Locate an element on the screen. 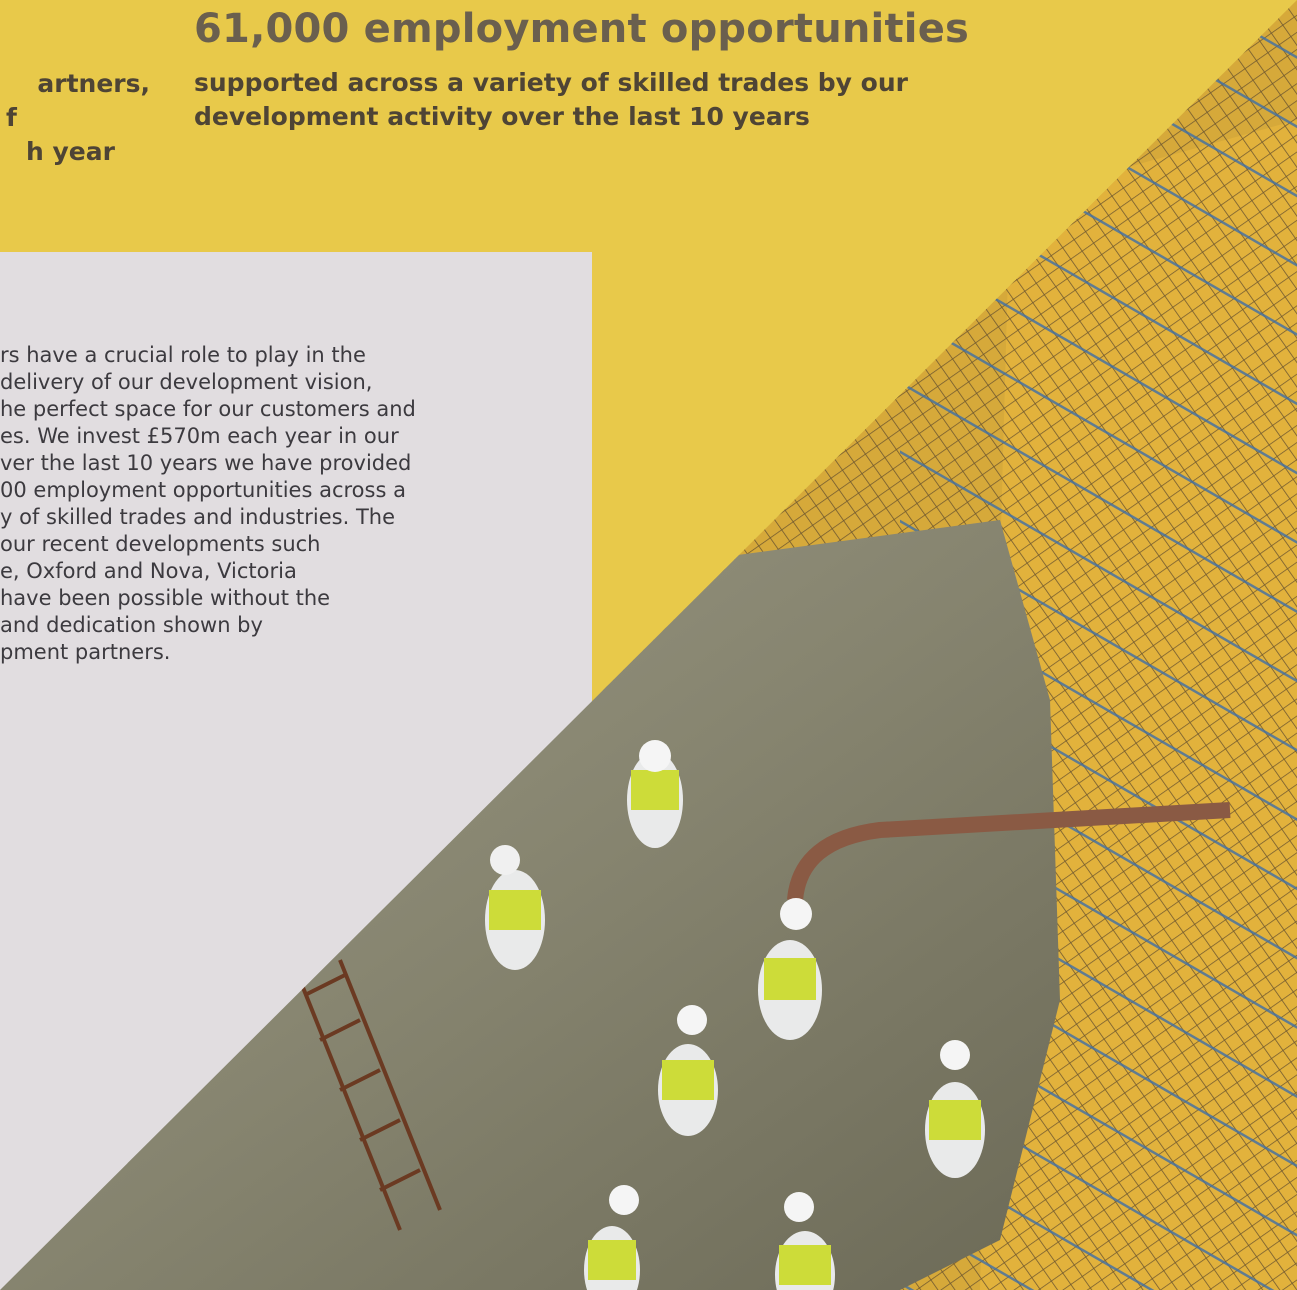 The image size is (1297, 1290). stat-headline: 61,000 employment opportunities is located at coordinates (582, 29).